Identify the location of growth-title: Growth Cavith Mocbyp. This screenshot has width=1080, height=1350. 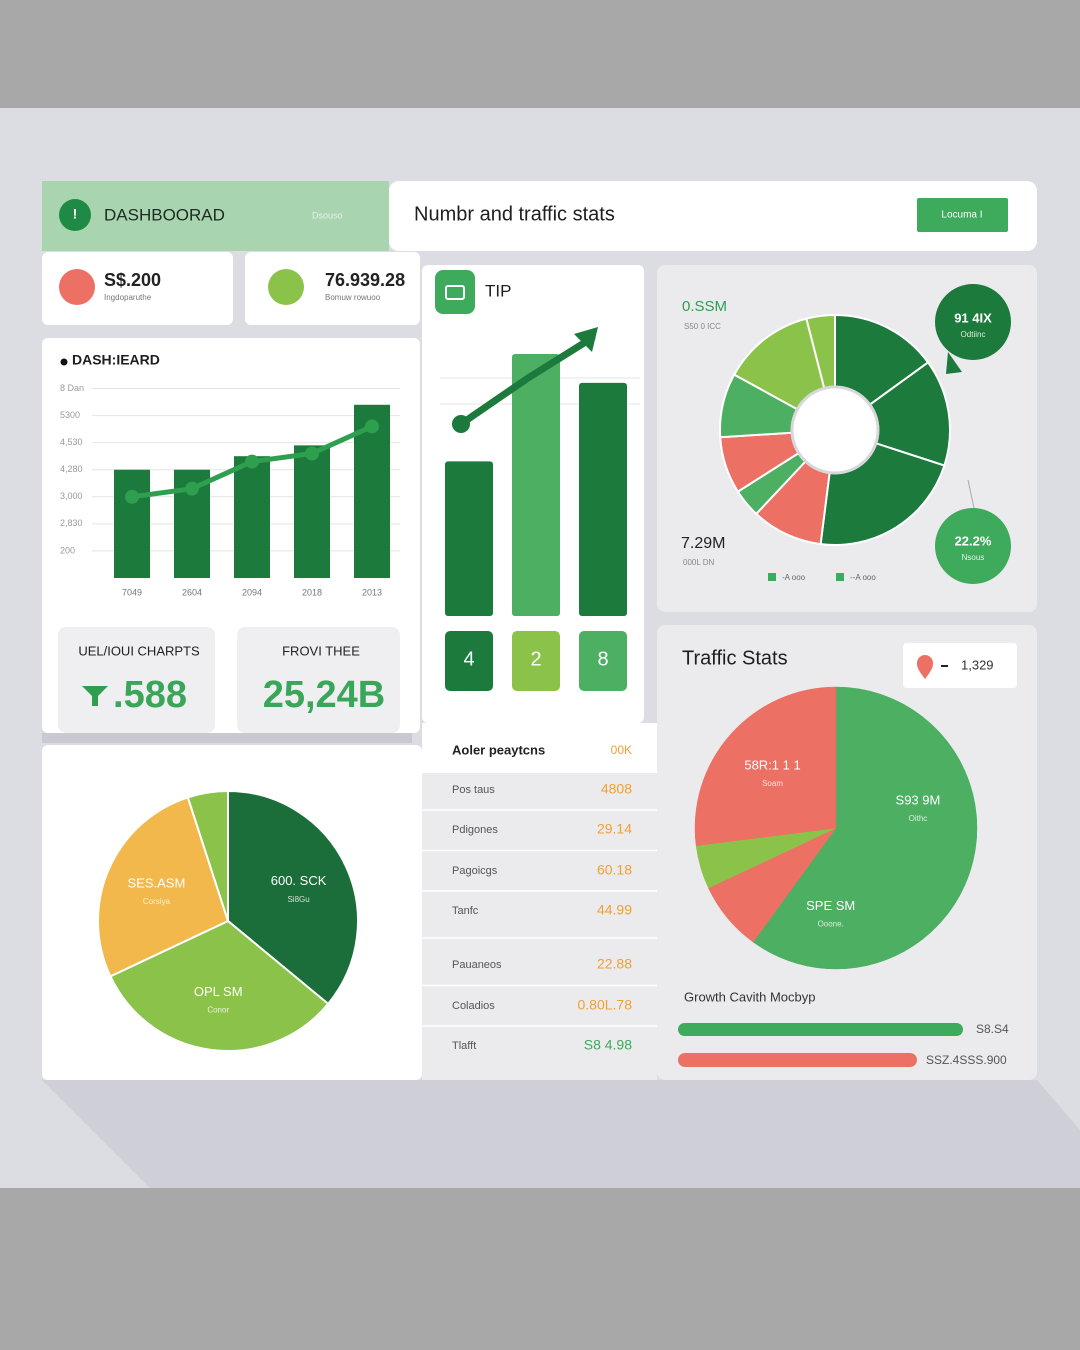
(750, 996).